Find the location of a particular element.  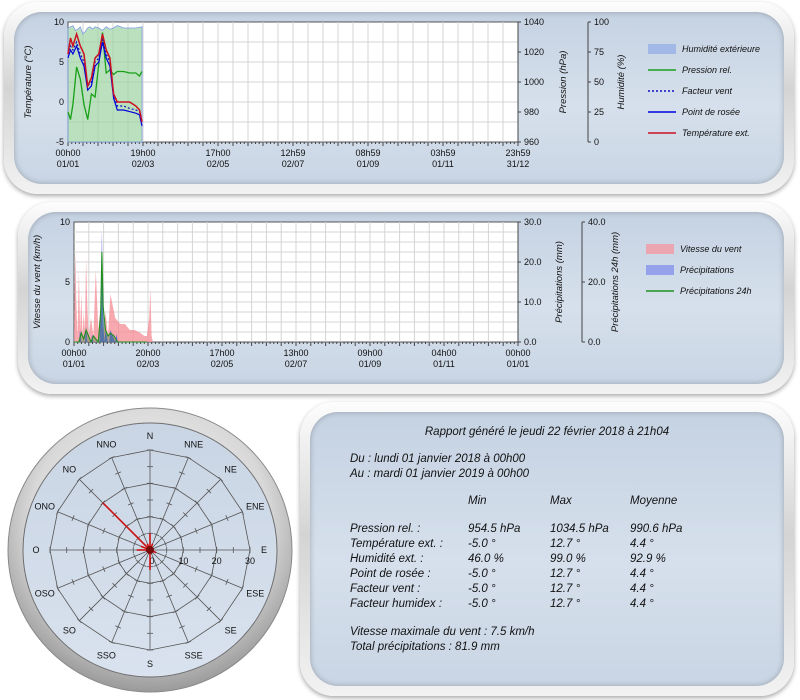

report-row-label: Pression rel. : is located at coordinates (385, 529).